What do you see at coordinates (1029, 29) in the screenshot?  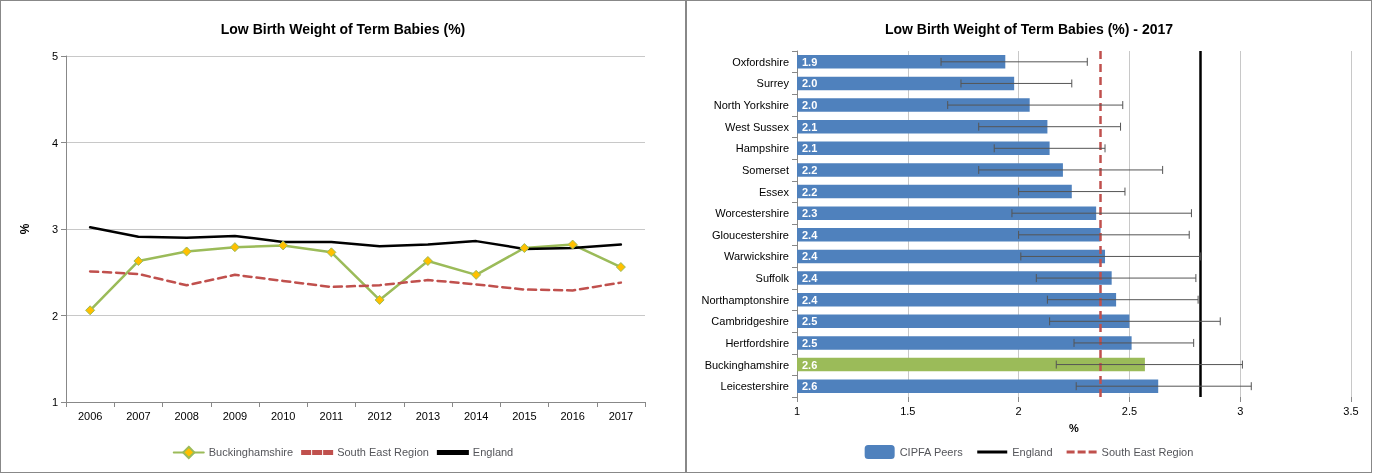 I see `chart-title: Low Birth Weight of Term Babies (%) - 2017` at bounding box center [1029, 29].